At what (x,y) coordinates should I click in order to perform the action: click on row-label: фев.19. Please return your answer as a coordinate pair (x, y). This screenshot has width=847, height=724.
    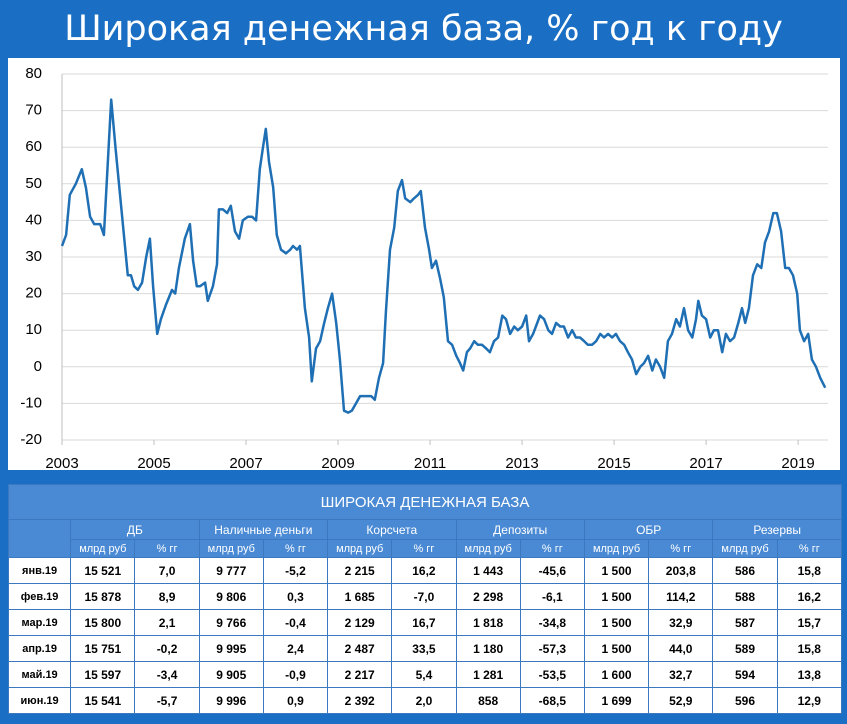
    Looking at the image, I should click on (39, 596).